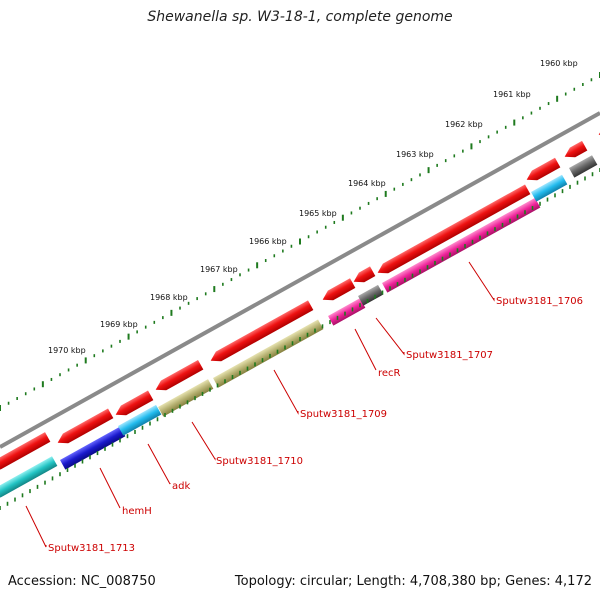 This screenshot has height=600, width=600. What do you see at coordinates (512, 94) in the screenshot?
I see `scale-label: 1961 kbp` at bounding box center [512, 94].